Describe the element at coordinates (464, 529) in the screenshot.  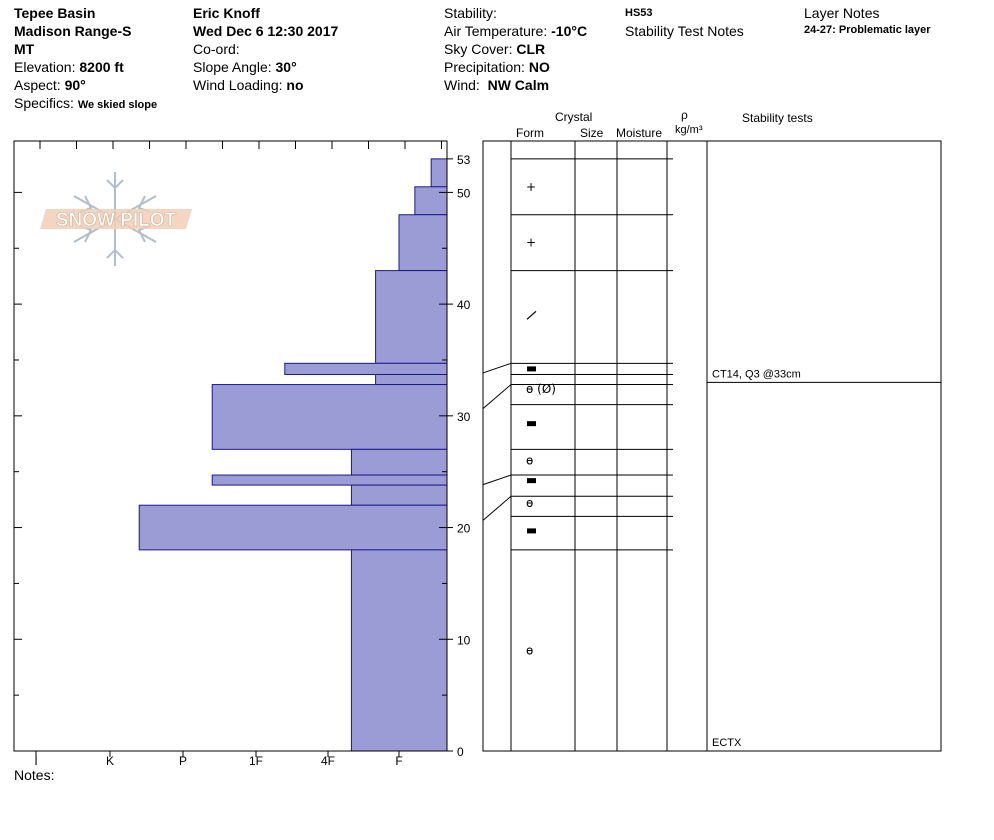
I see `y-tick-label: 20` at that location.